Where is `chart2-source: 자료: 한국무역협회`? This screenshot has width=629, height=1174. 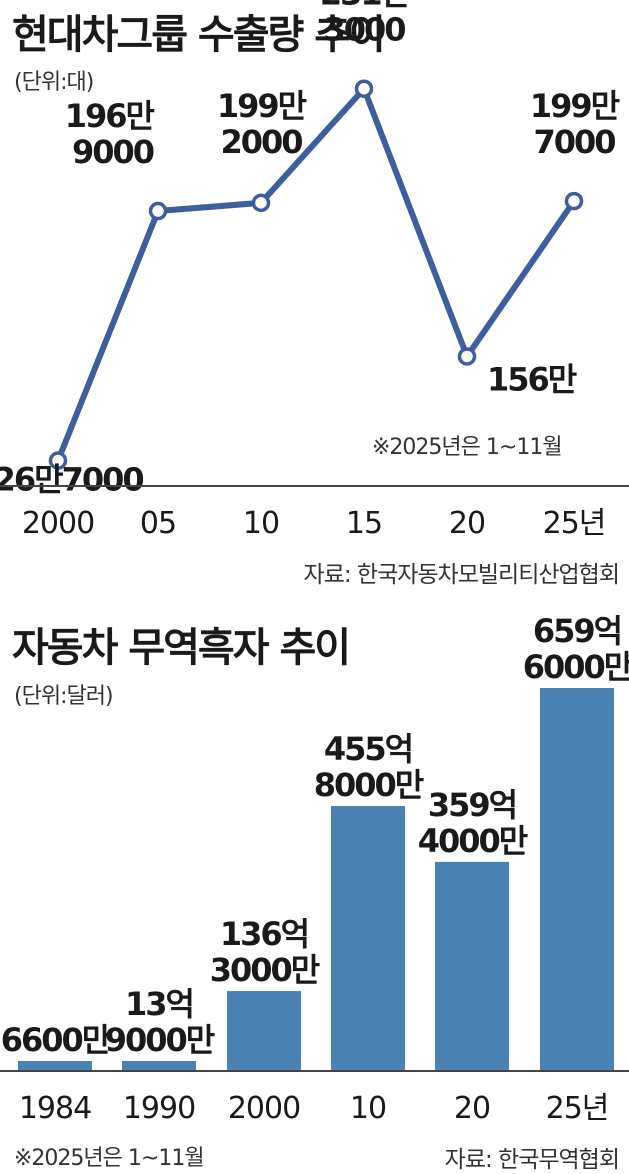
chart2-source: 자료: 한국무역협회 is located at coordinates (532, 1160).